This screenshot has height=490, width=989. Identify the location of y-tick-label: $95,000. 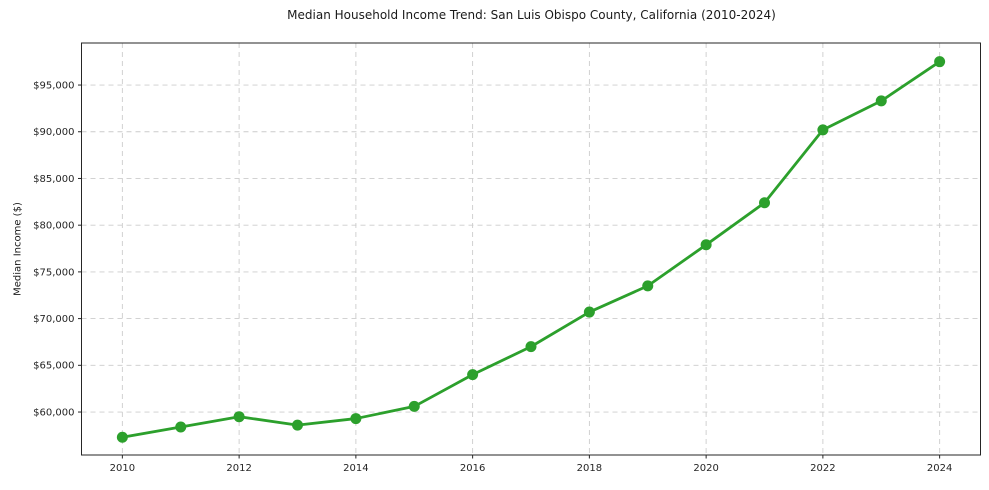
(53, 85).